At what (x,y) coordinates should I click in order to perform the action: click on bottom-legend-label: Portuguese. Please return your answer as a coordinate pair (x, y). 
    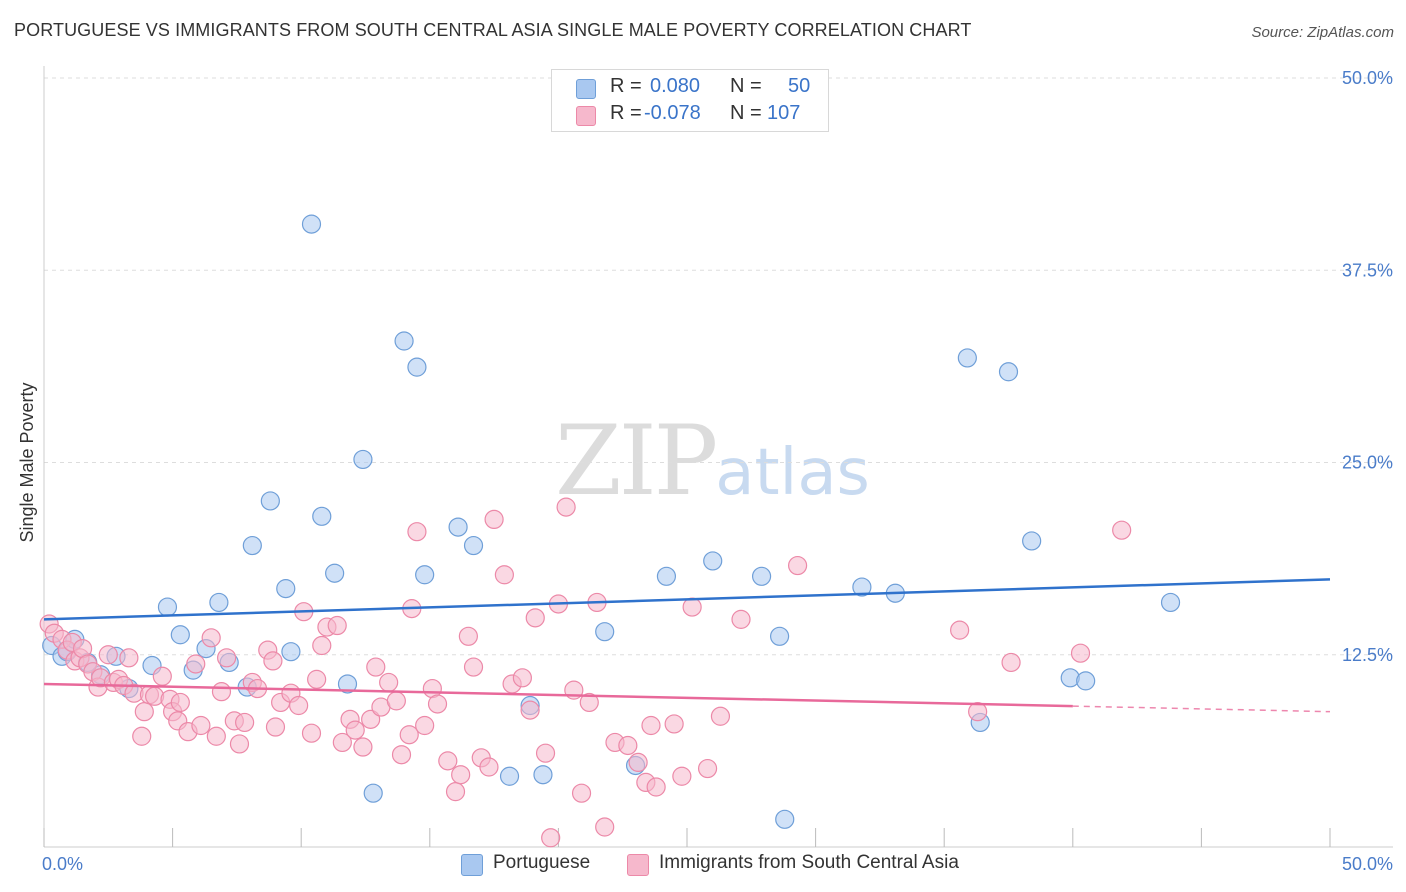
    Looking at the image, I should click on (542, 862).